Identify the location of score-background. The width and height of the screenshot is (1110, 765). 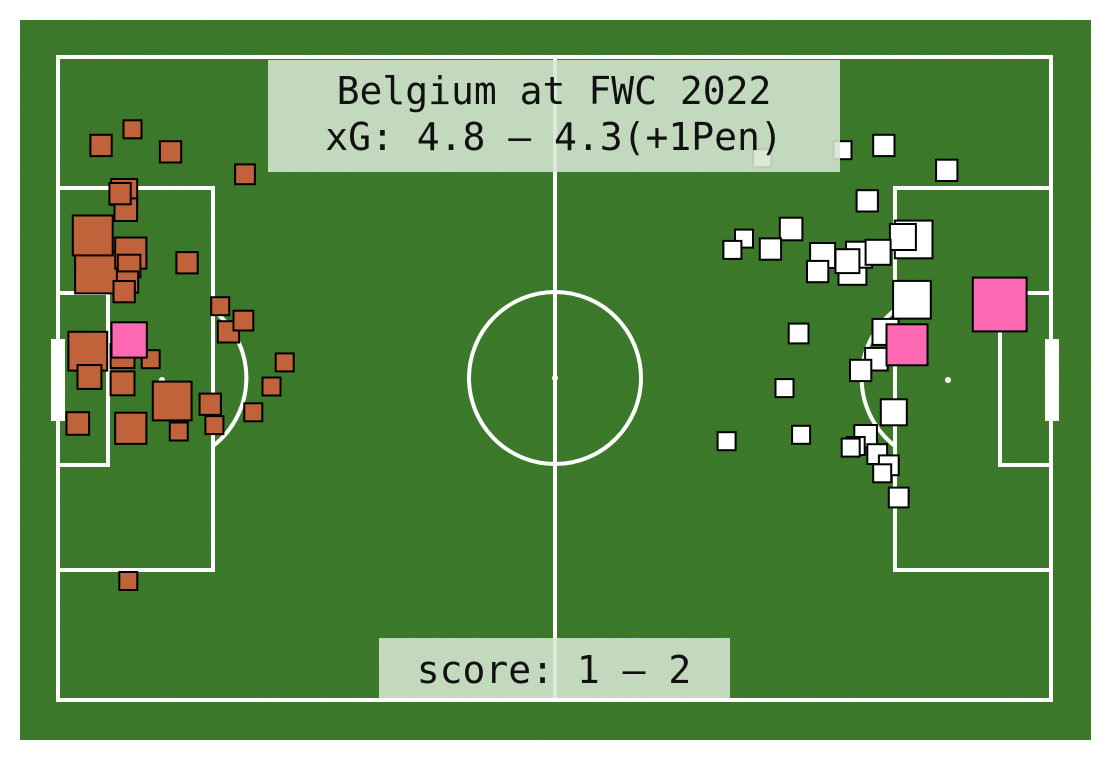
(554, 668).